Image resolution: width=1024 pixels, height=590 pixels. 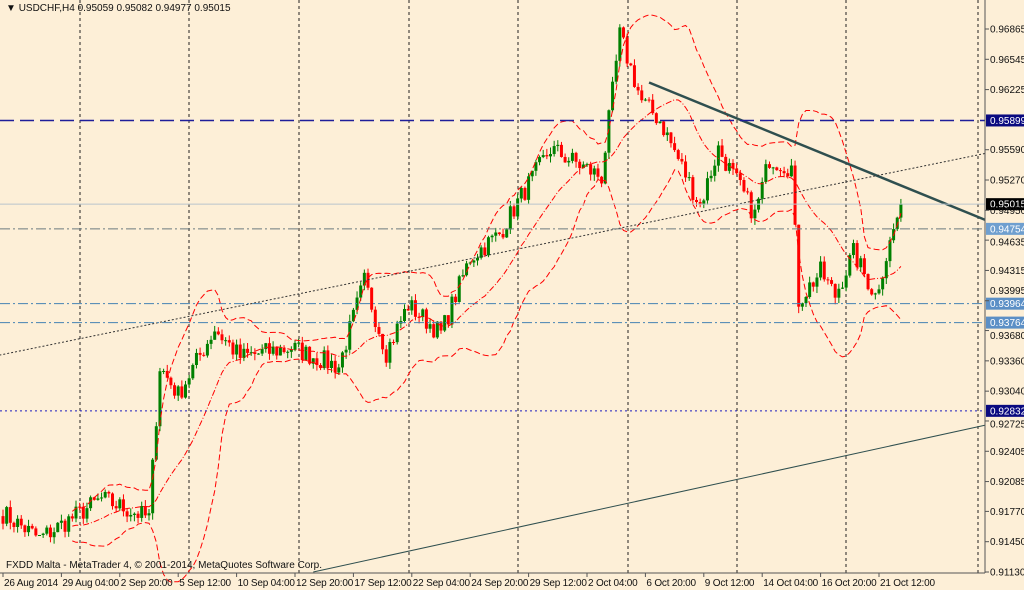 I want to click on price-tick-label: 0.94315, so click(x=1007, y=271).